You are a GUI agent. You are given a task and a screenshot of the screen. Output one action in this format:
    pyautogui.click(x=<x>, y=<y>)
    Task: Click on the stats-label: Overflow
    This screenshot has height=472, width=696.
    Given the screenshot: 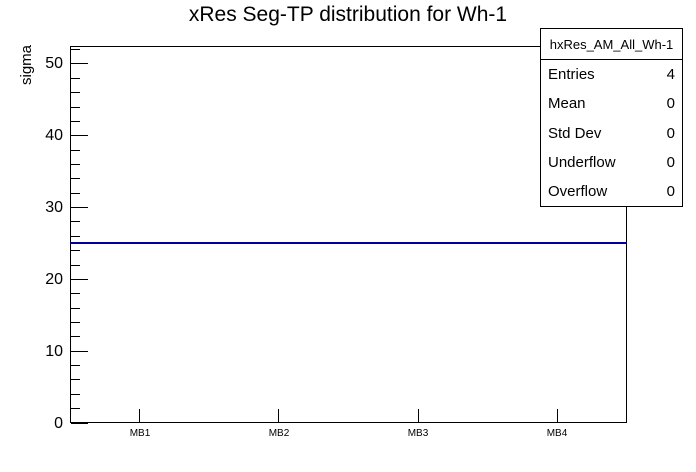 What is the action you would take?
    pyautogui.click(x=578, y=191)
    